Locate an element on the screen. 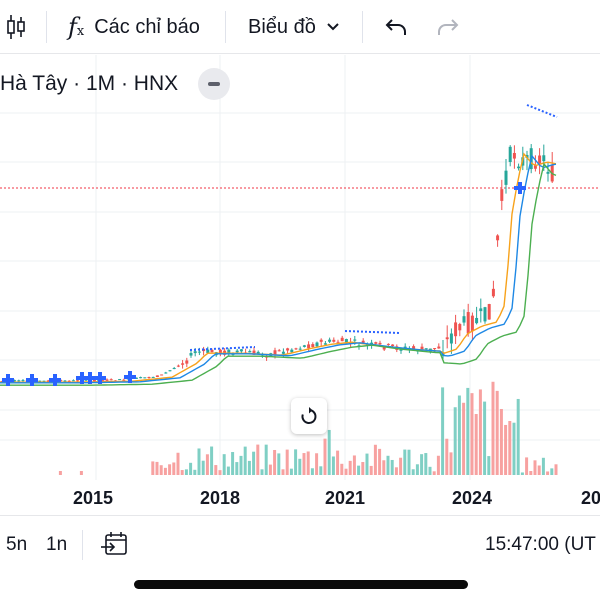 This screenshot has width=600, height=600. candlestick-icon is located at coordinates (16, 27).